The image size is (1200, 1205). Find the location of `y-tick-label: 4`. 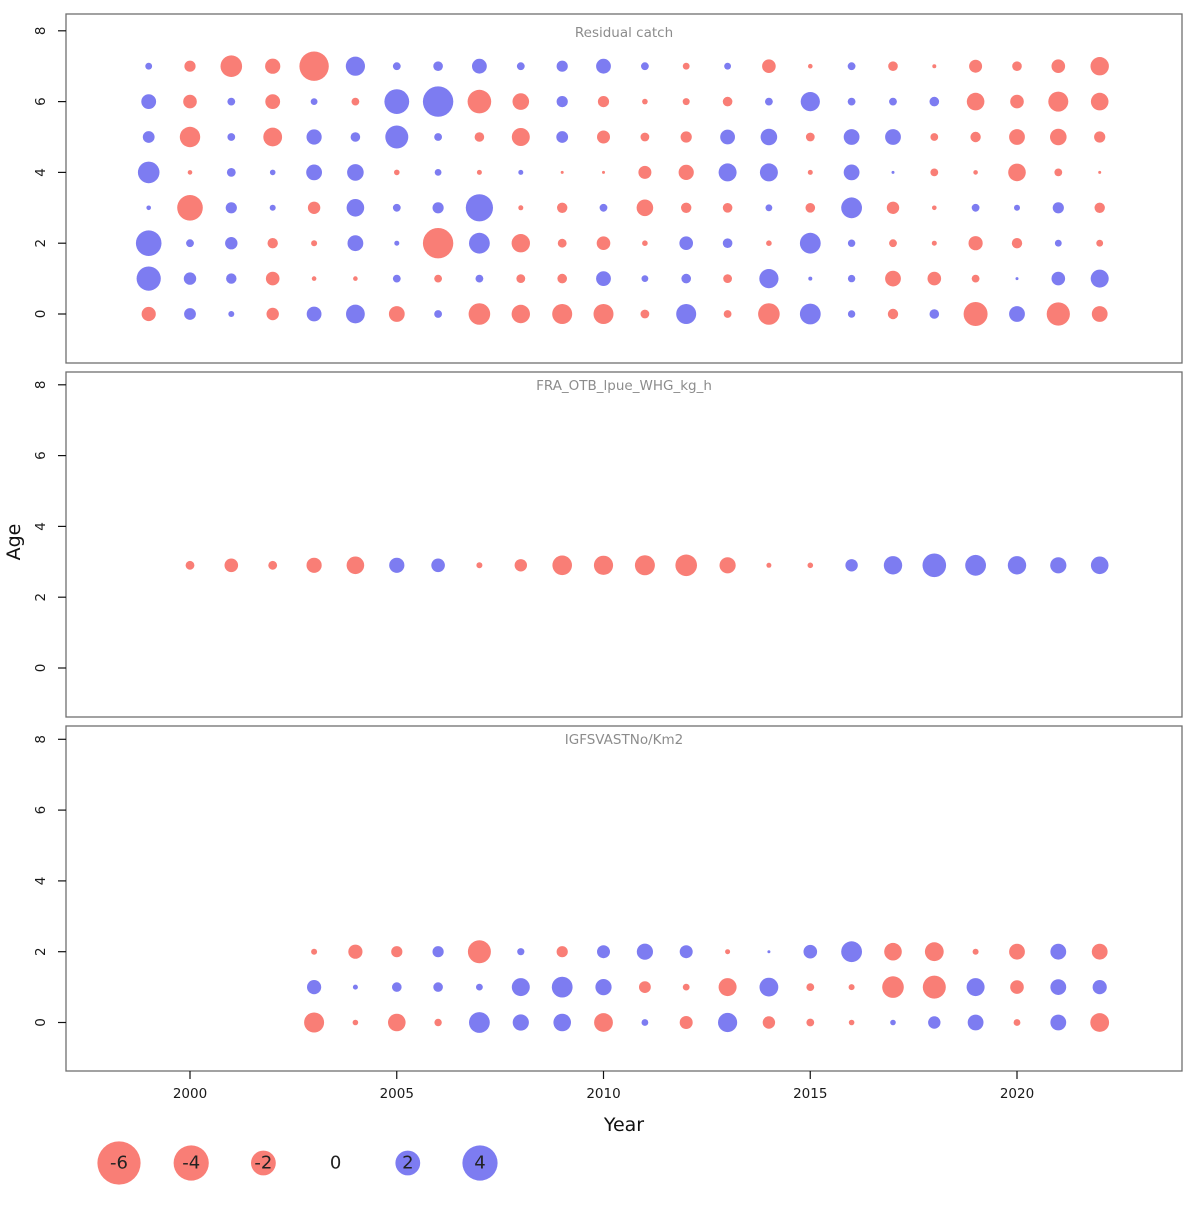

y-tick-label: 4 is located at coordinates (41, 172).